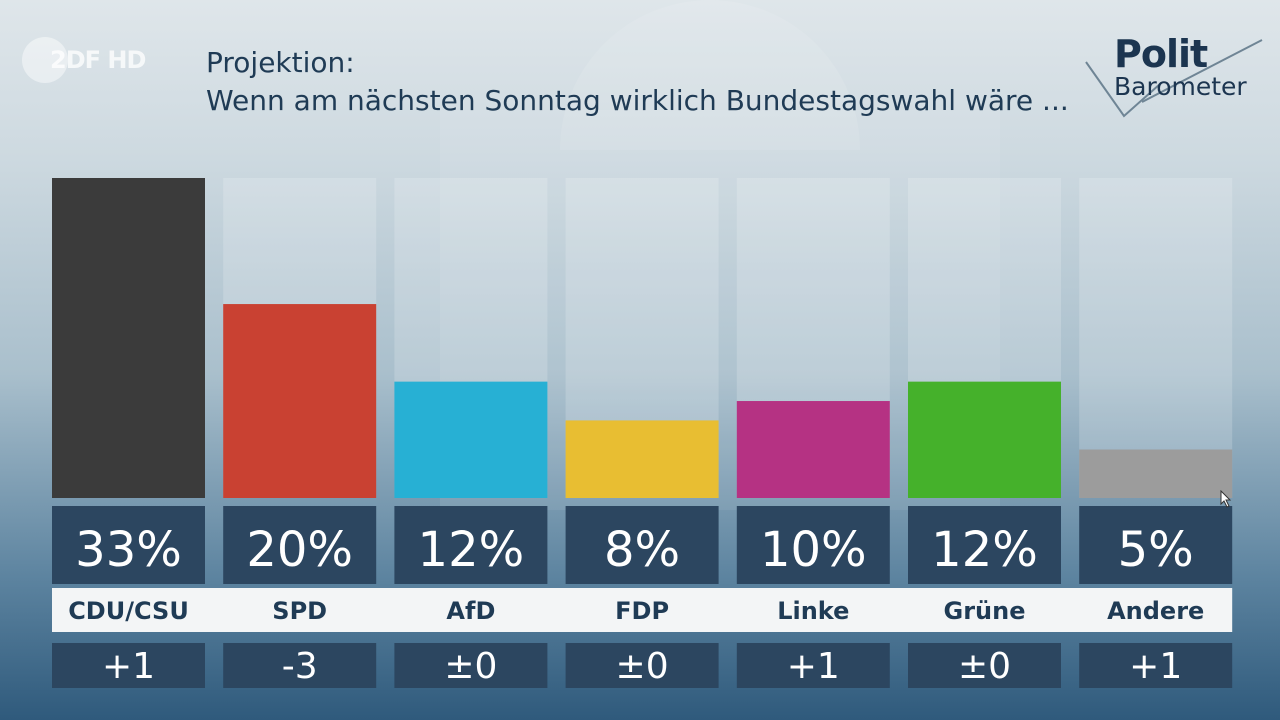 This screenshot has height=720, width=1280. I want to click on change-box-grüne, so click(984, 665).